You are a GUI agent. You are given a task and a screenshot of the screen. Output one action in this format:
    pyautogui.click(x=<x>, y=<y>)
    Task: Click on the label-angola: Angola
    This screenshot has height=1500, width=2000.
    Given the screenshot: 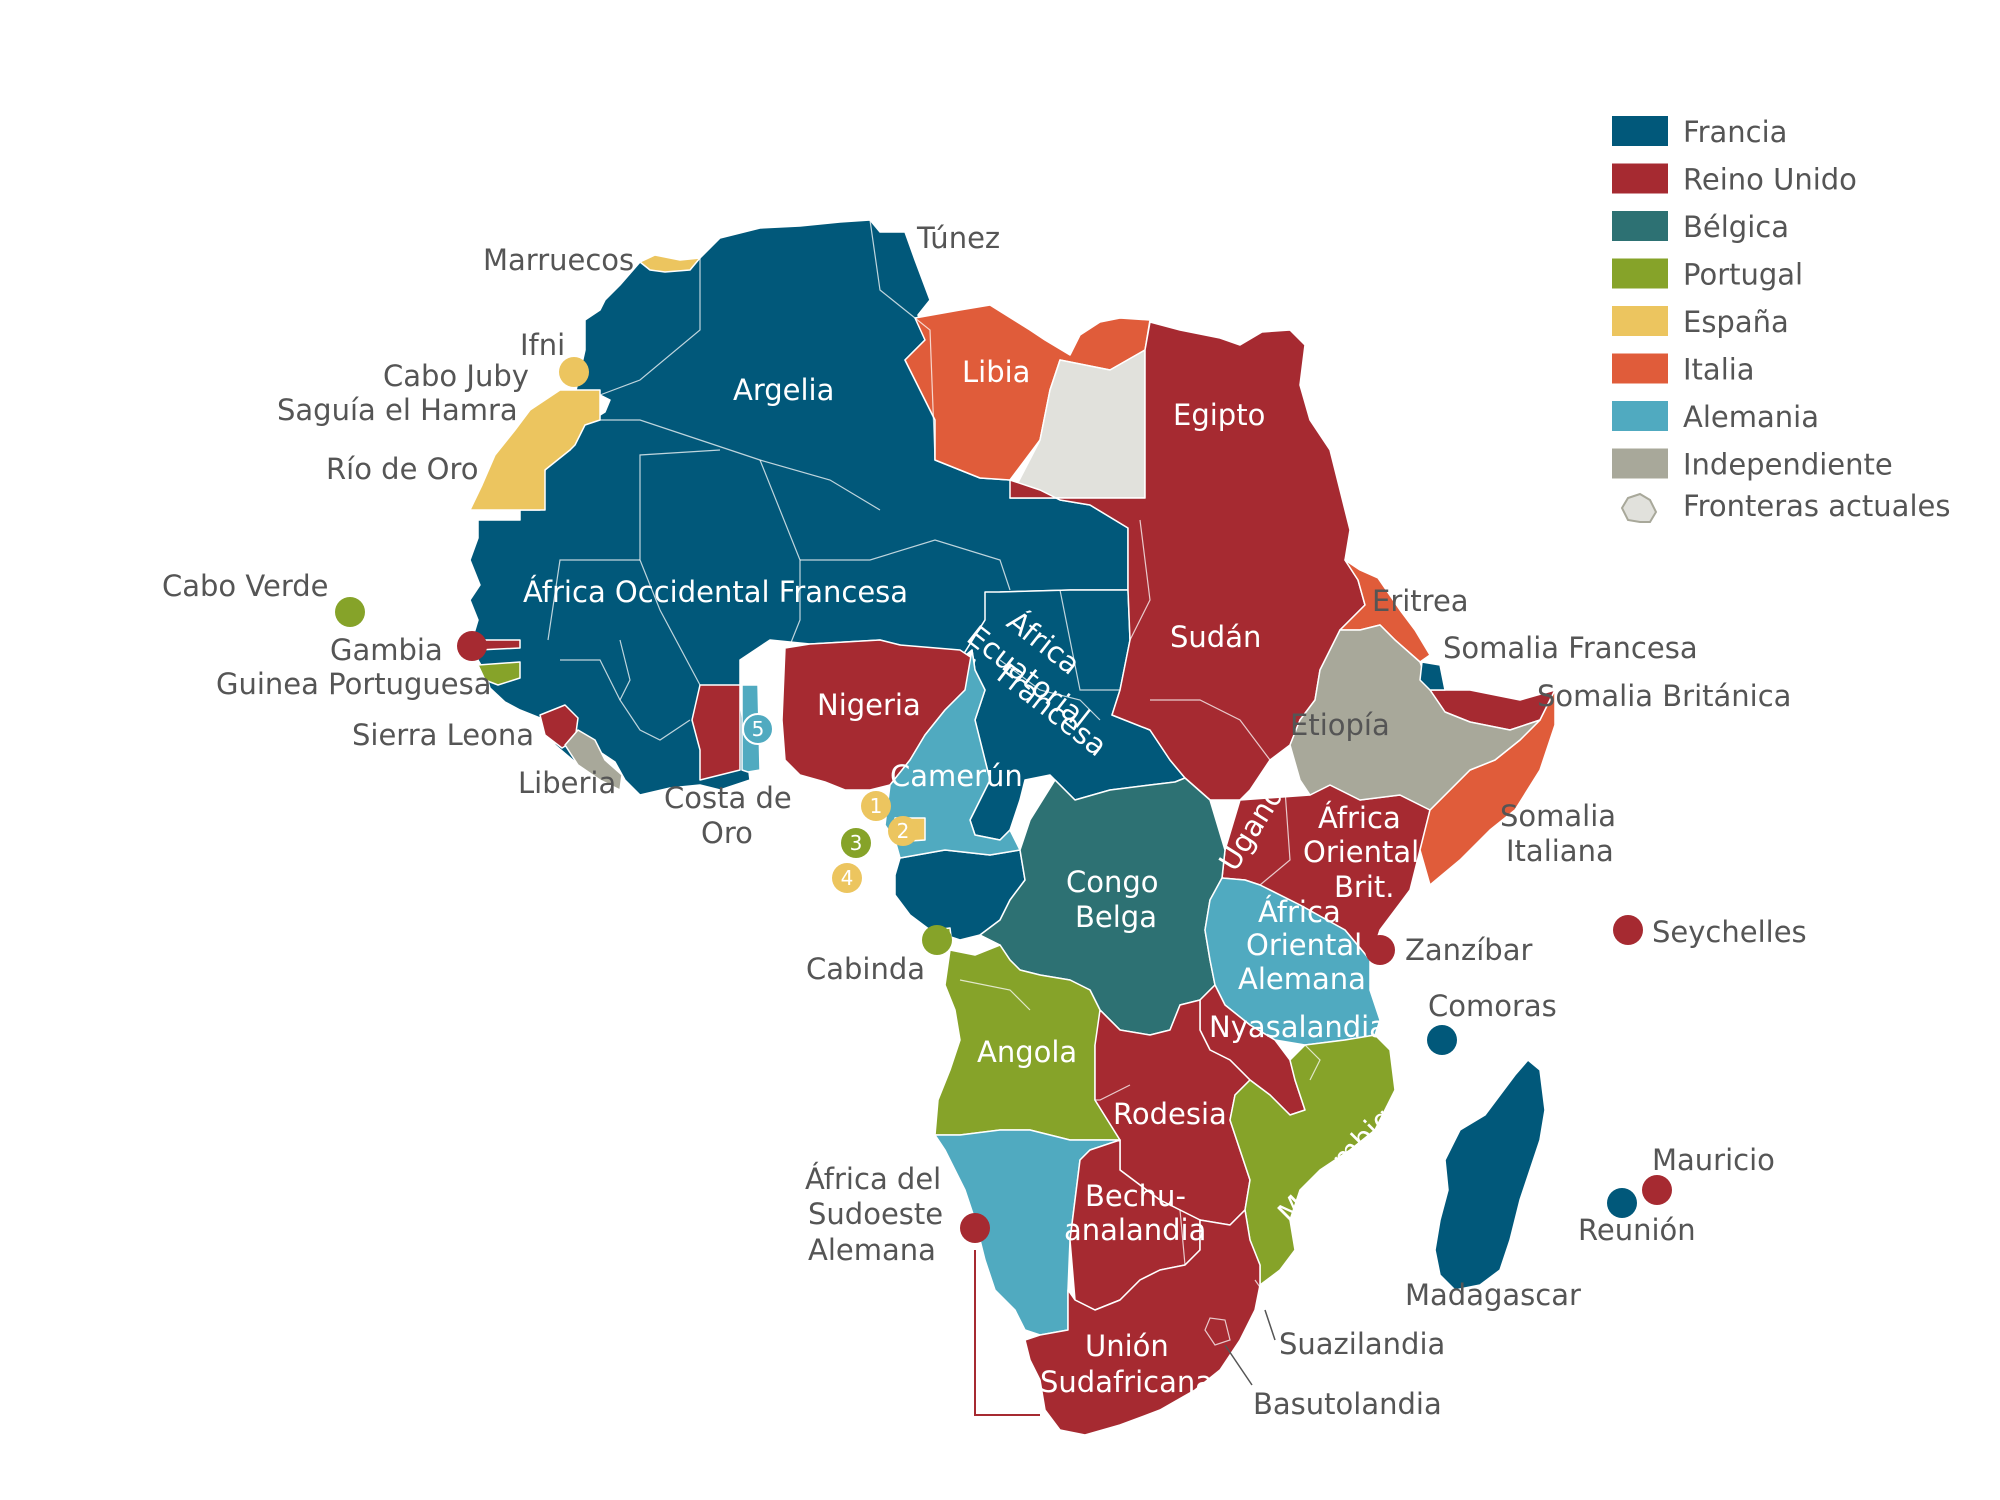 What is the action you would take?
    pyautogui.click(x=1027, y=1052)
    